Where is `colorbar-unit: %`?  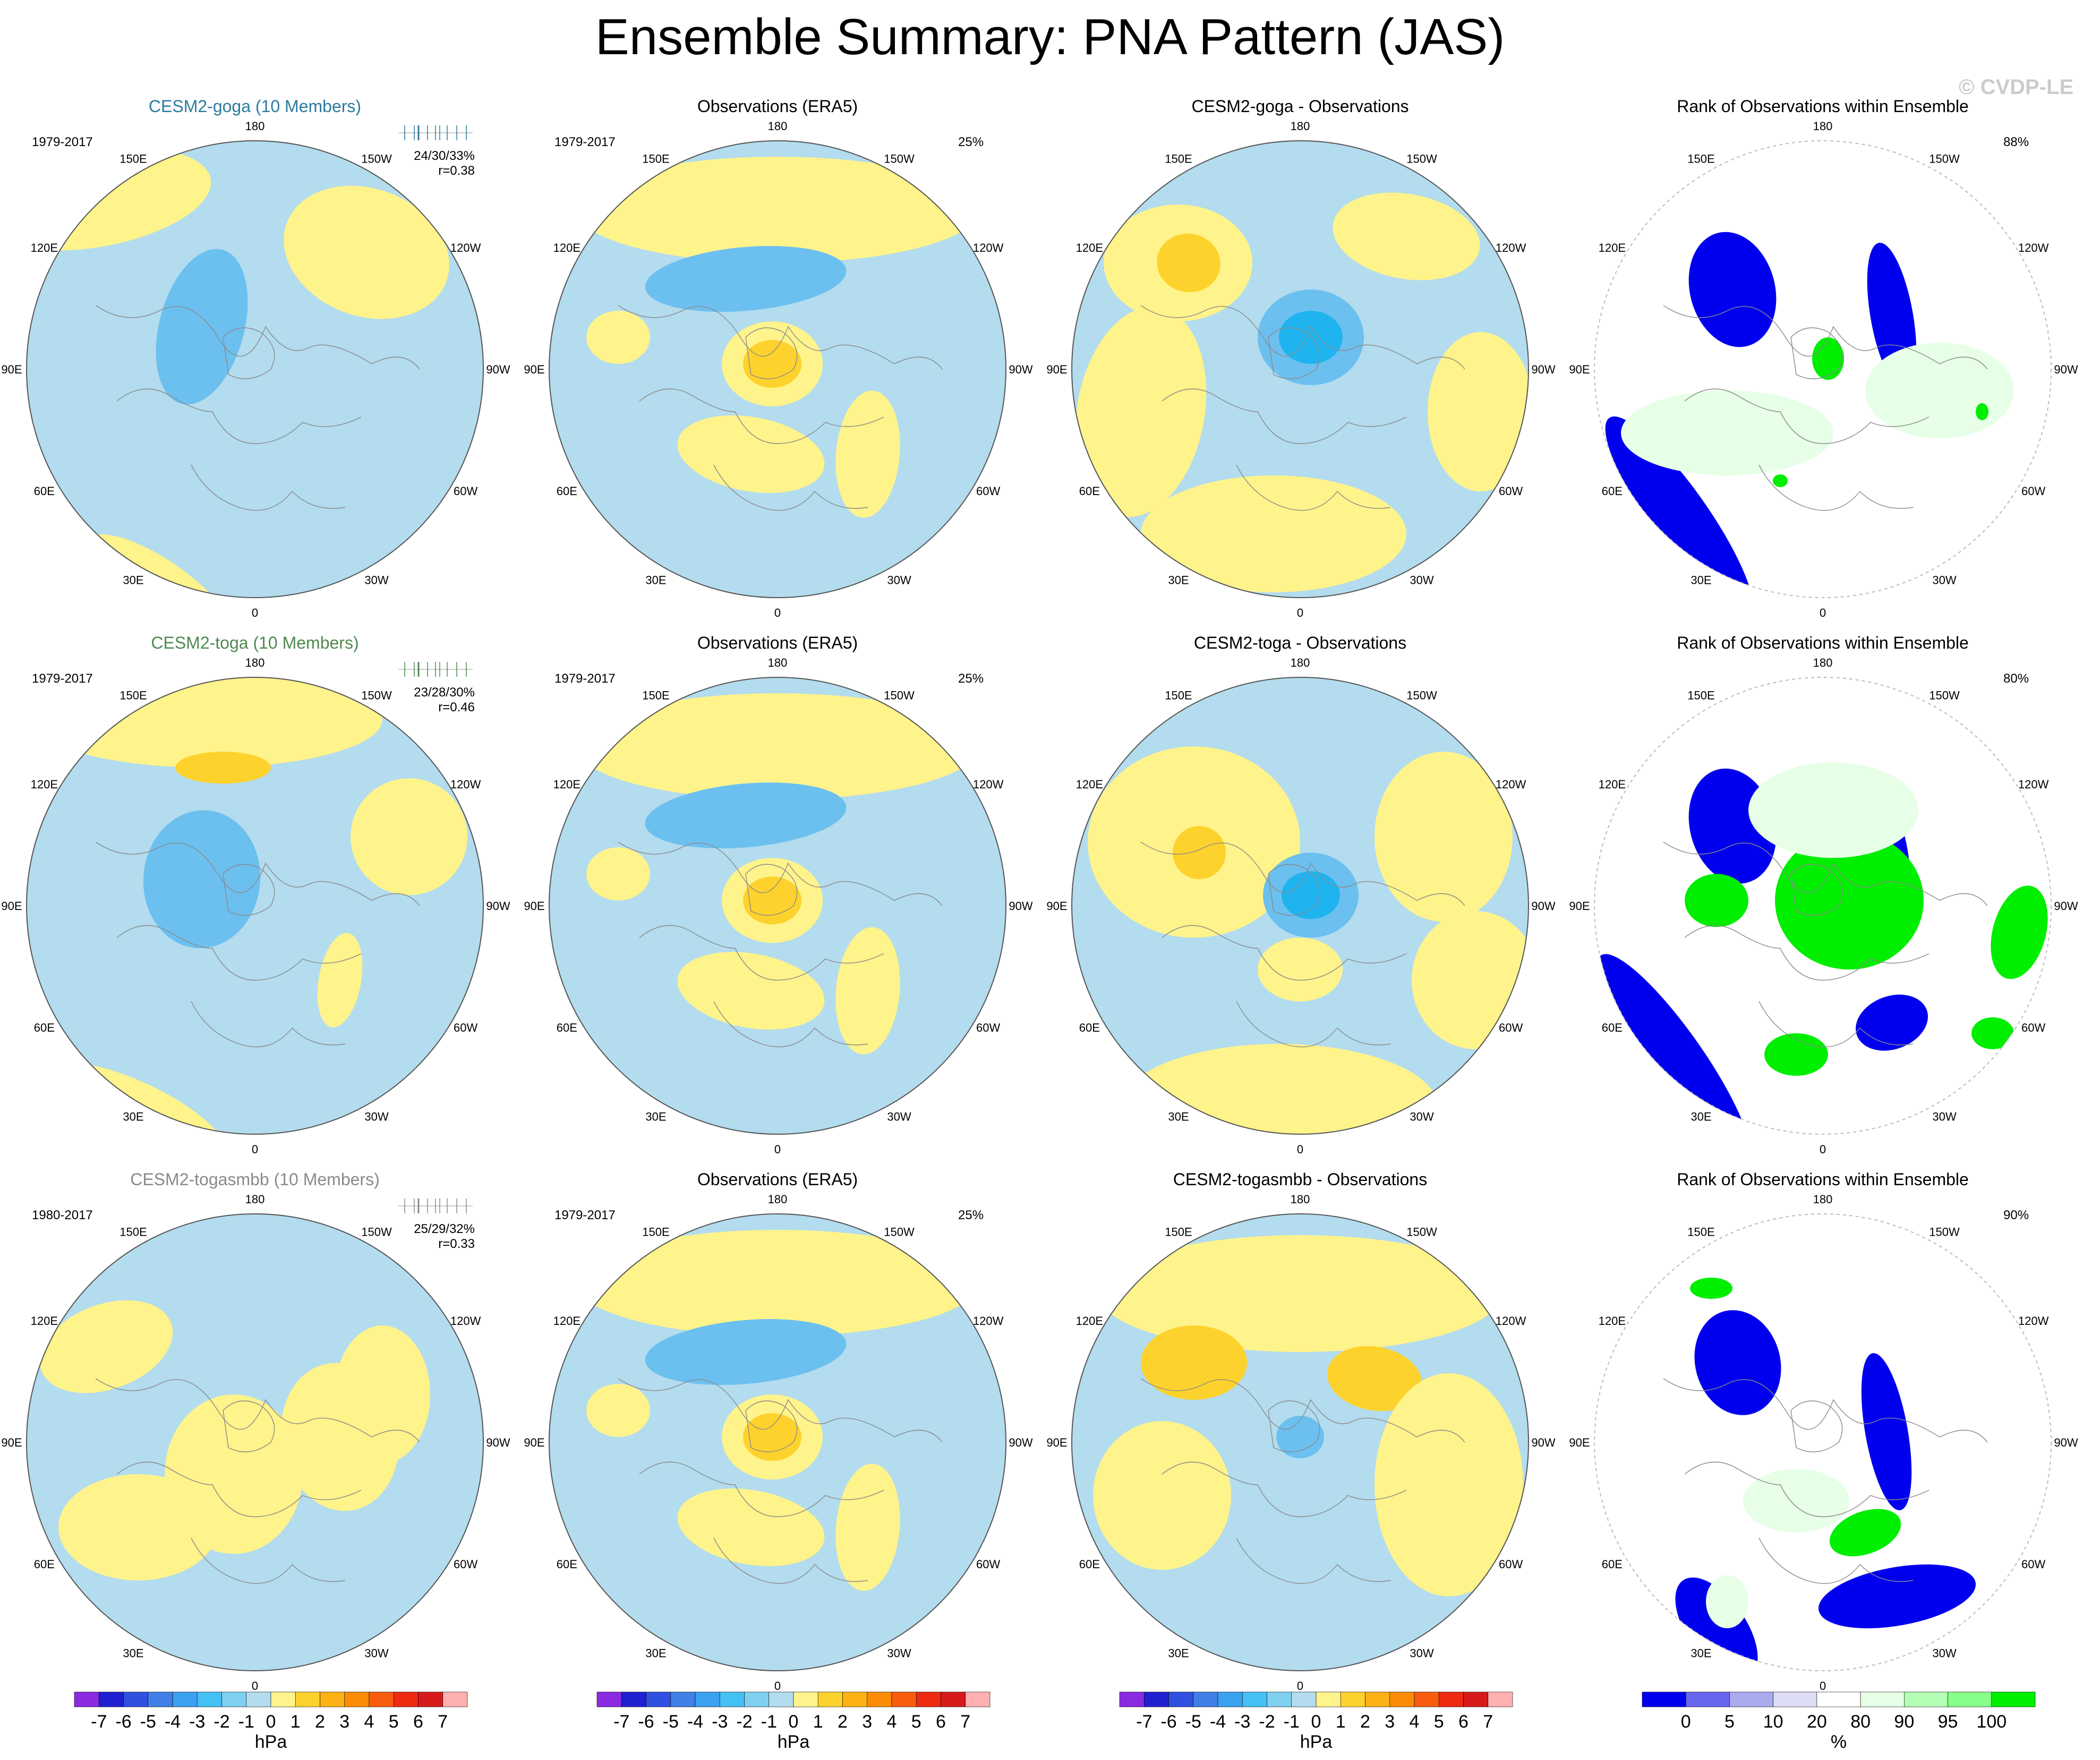 colorbar-unit: % is located at coordinates (1839, 1742).